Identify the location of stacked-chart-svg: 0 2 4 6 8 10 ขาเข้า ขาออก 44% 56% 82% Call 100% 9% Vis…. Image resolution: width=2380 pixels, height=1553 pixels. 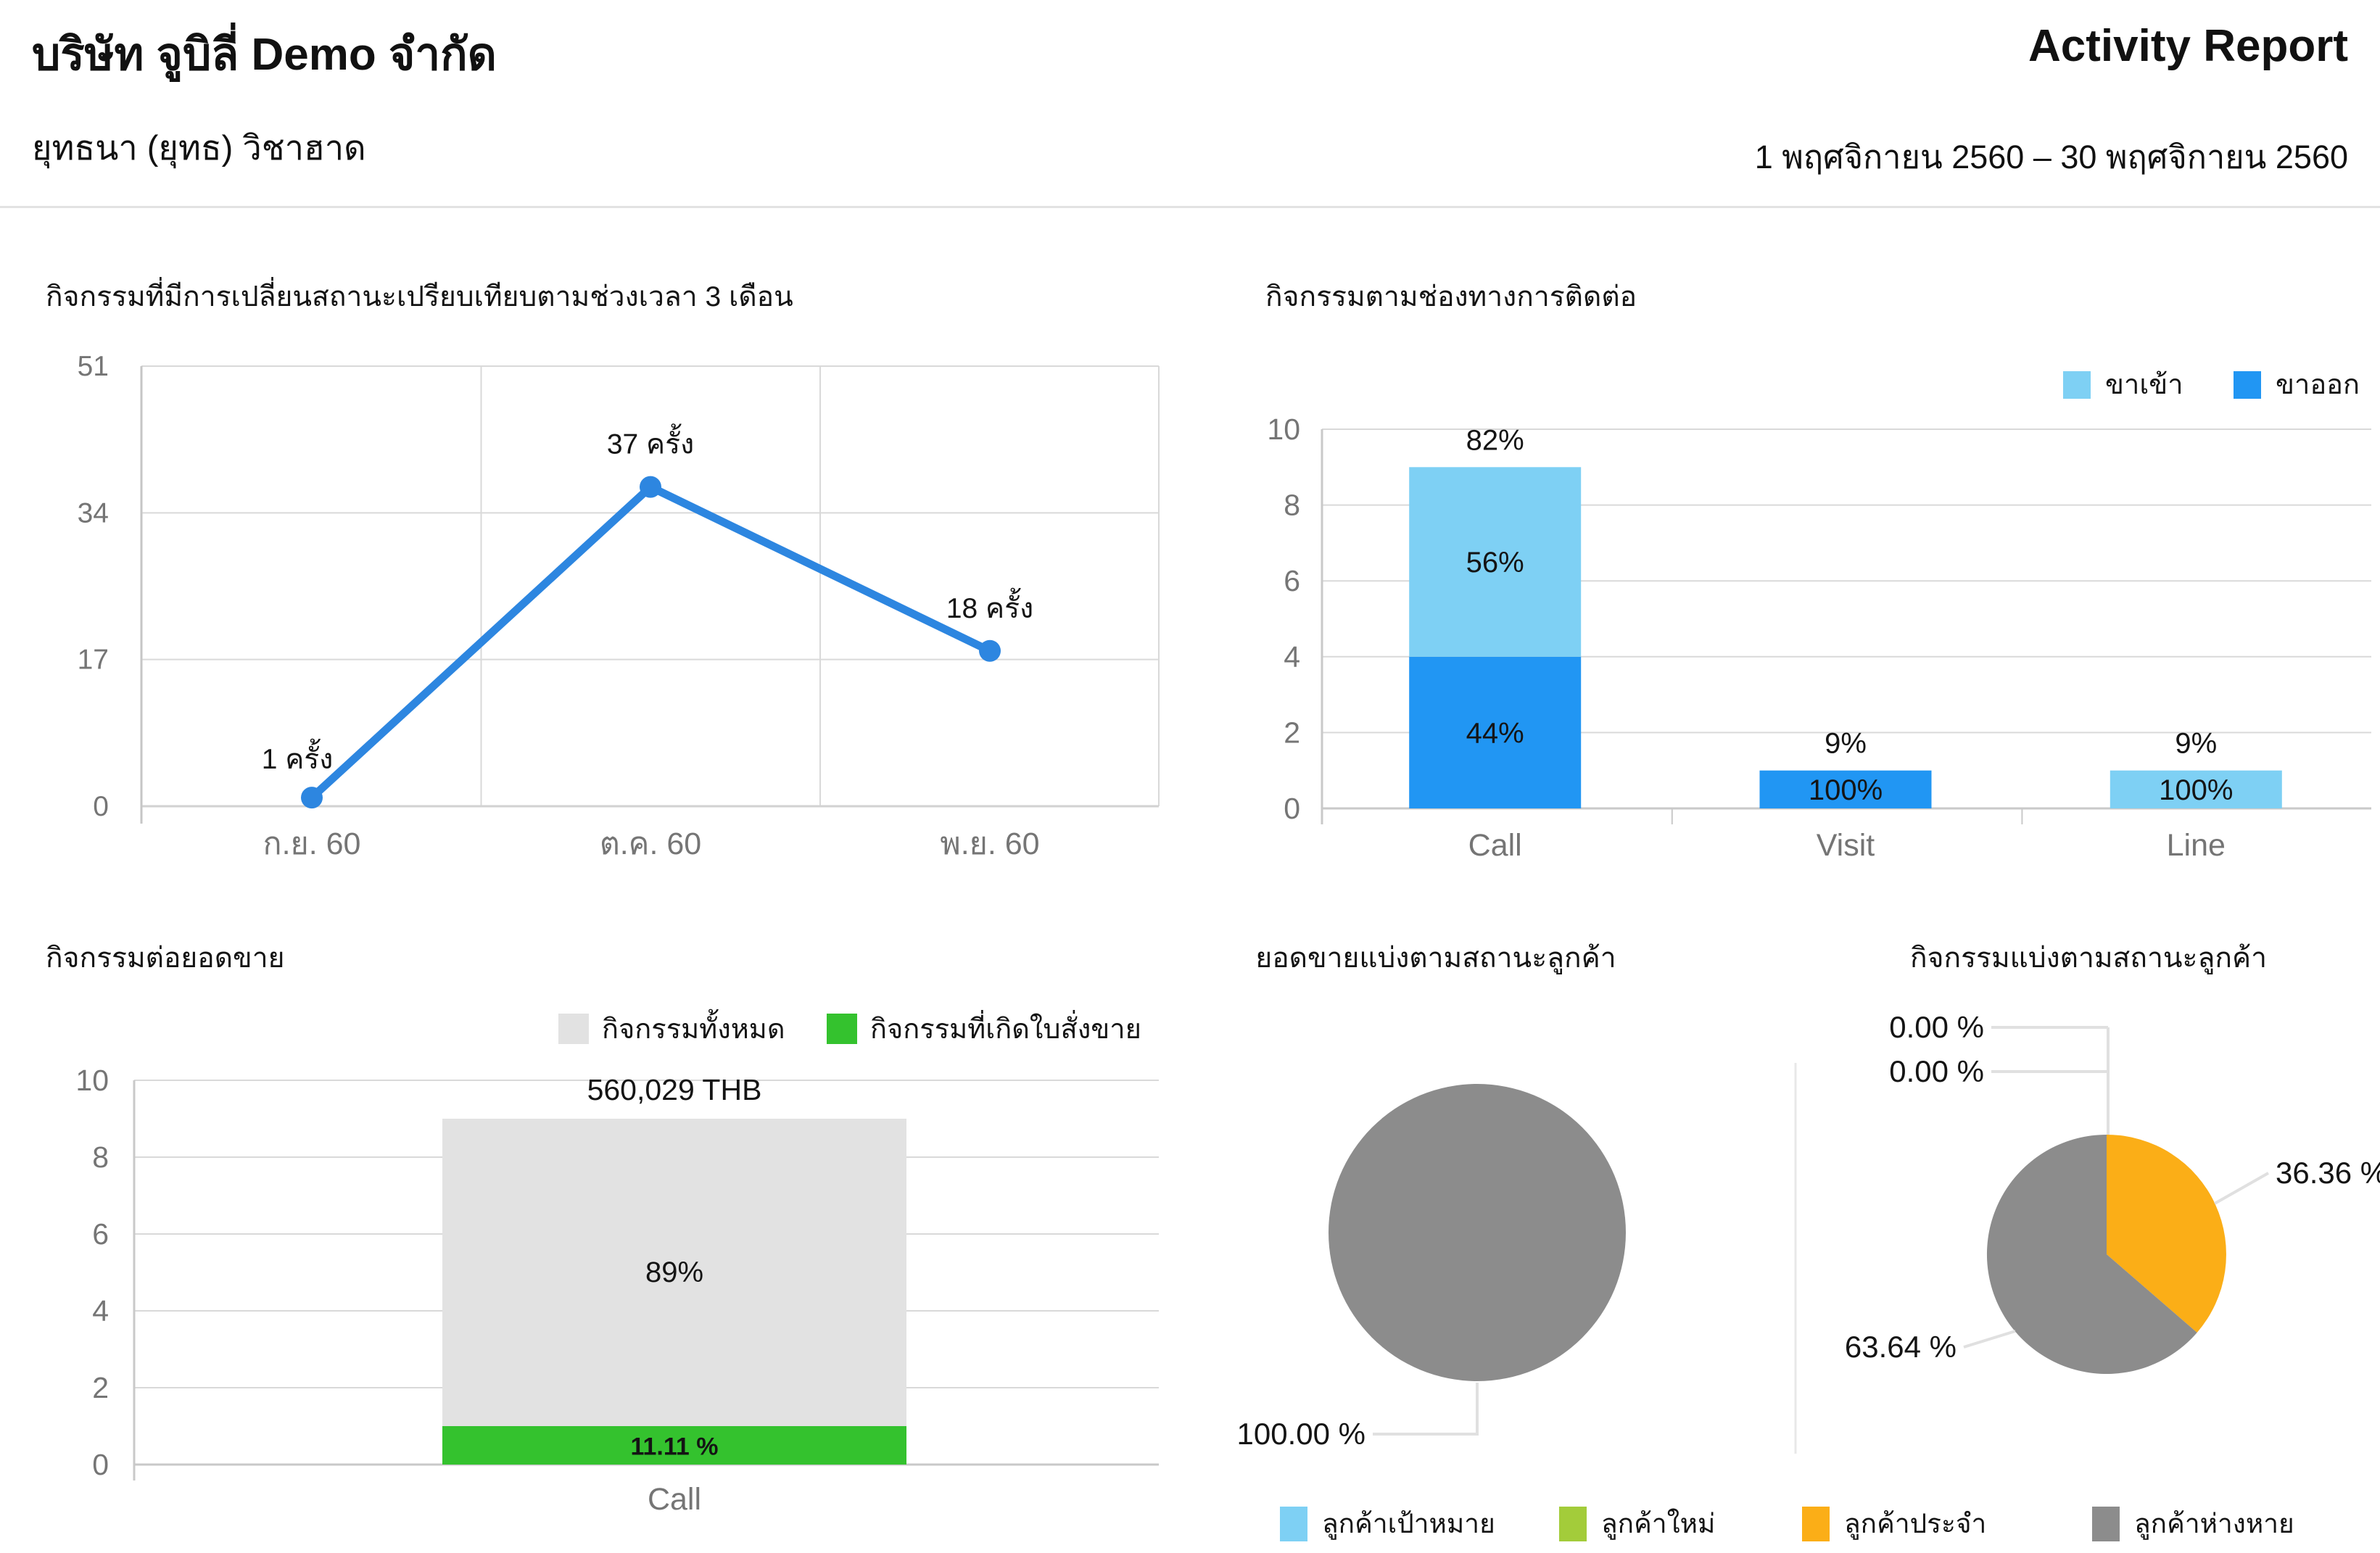
(1819, 616).